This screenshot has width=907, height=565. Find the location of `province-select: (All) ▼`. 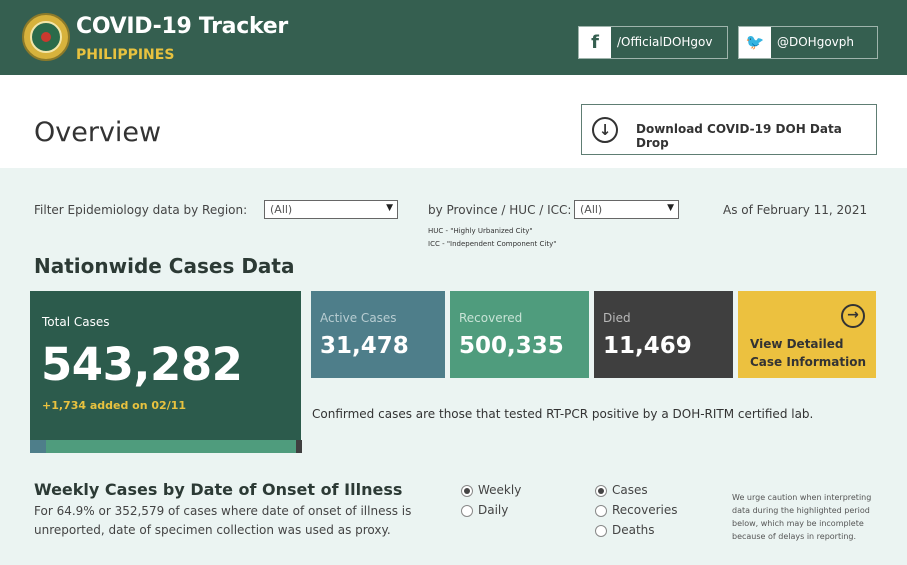

province-select: (All) ▼ is located at coordinates (626, 209).